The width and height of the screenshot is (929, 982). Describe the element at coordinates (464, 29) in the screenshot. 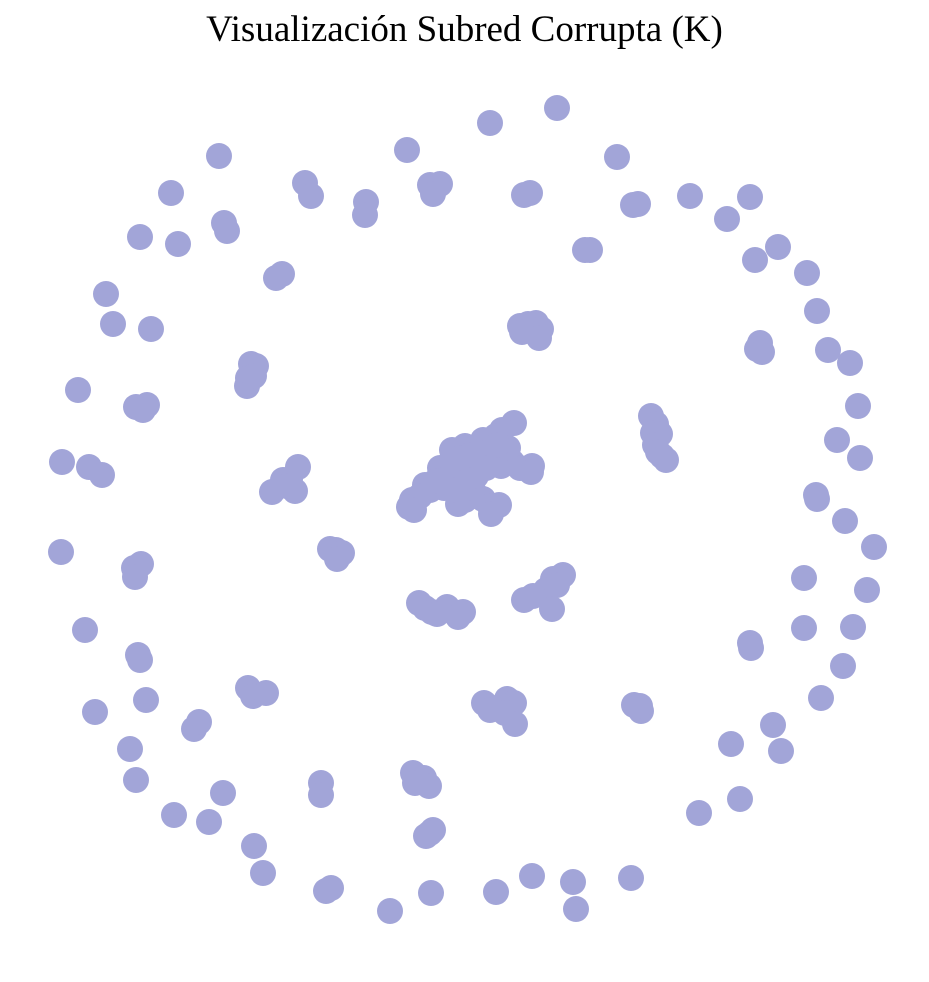

I see `figure-title: Visualización Subred Corrupta (K)` at that location.